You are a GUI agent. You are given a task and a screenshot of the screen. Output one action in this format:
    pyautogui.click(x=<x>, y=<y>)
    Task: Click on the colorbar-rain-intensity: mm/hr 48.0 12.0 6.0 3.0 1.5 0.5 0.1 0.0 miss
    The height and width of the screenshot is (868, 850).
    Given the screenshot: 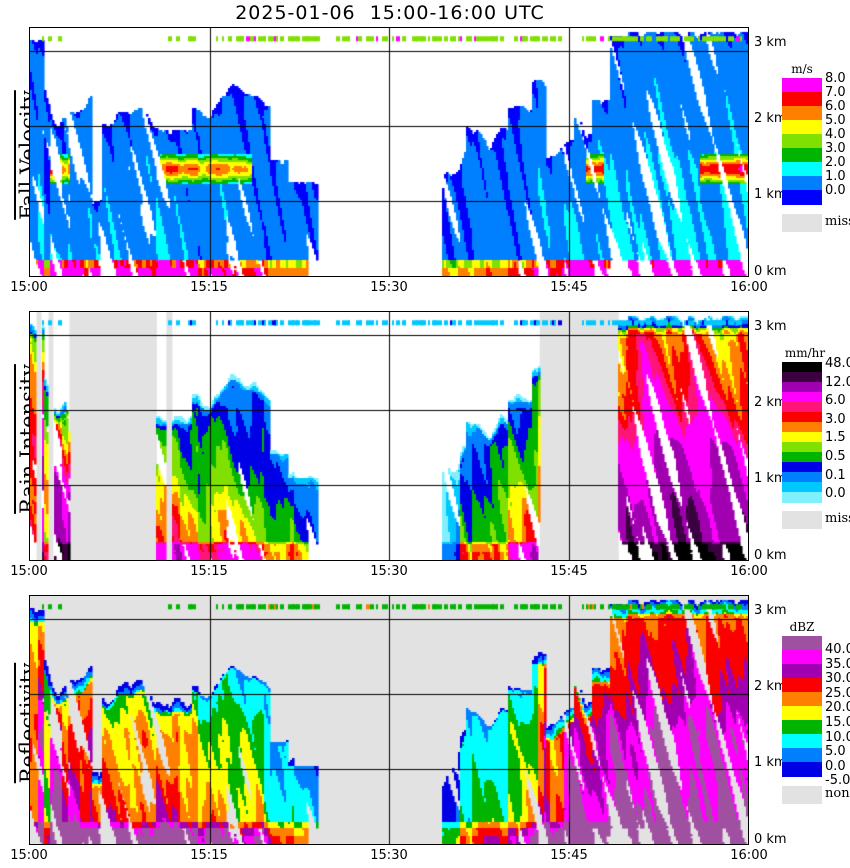 What is the action you would take?
    pyautogui.click(x=816, y=437)
    